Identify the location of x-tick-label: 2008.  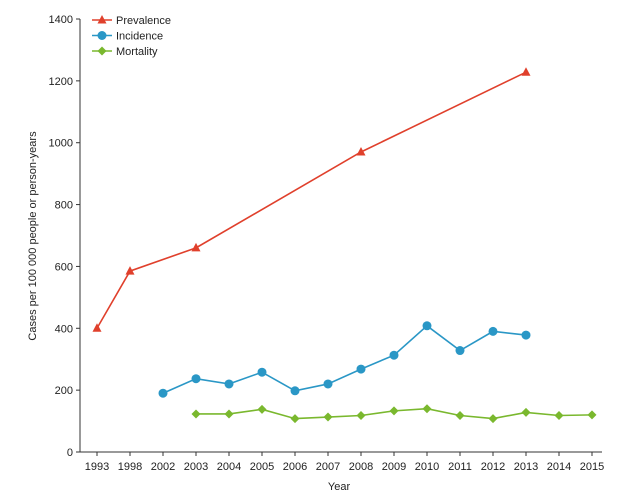
(361, 467).